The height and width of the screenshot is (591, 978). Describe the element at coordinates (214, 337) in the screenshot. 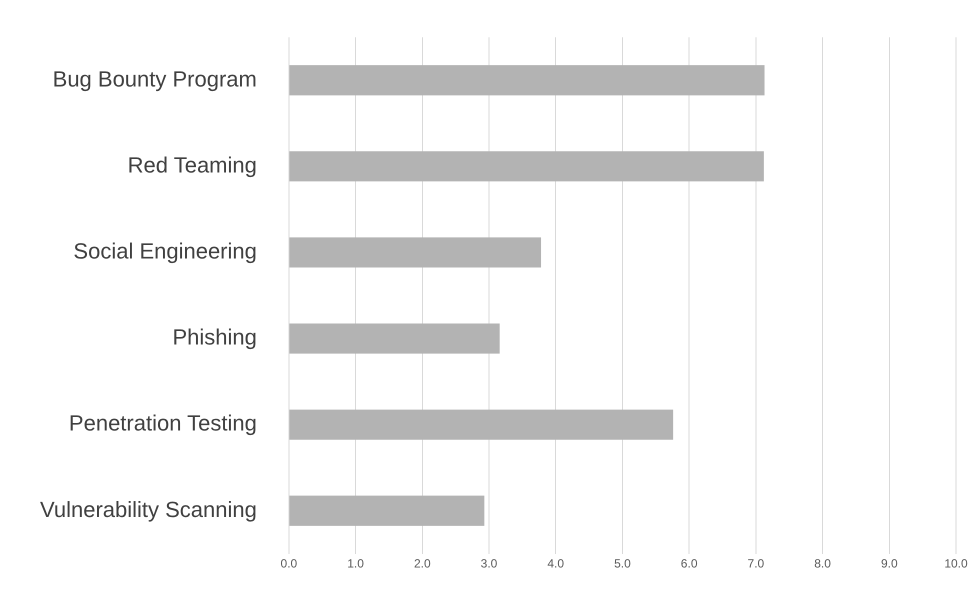

I see `y-tick-label: Phishing` at that location.